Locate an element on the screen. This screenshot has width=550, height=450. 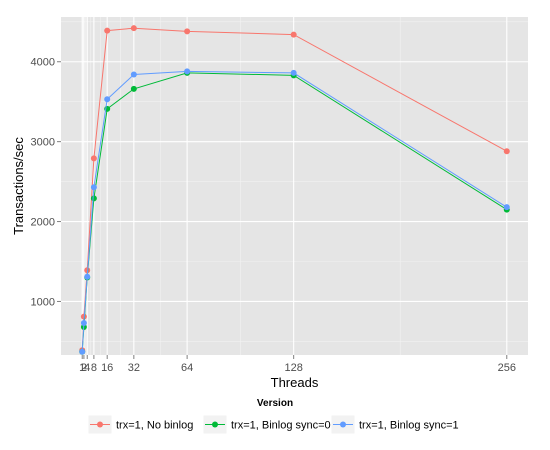
y-tick-label: 1000 is located at coordinates (43, 302).